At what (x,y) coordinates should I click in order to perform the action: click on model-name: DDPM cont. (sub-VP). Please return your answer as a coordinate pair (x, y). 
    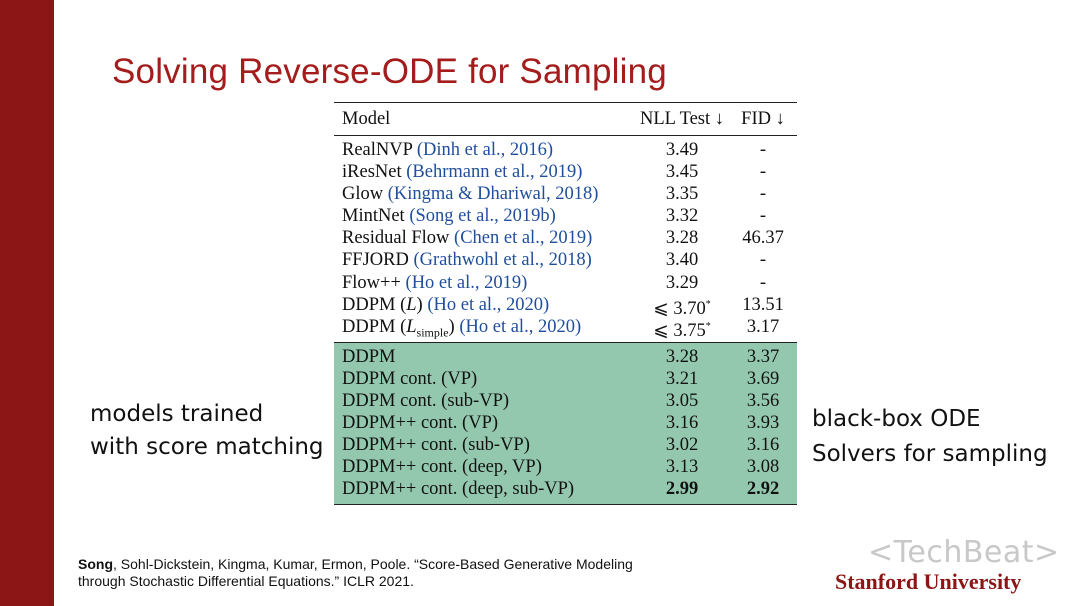
    Looking at the image, I should click on (426, 401).